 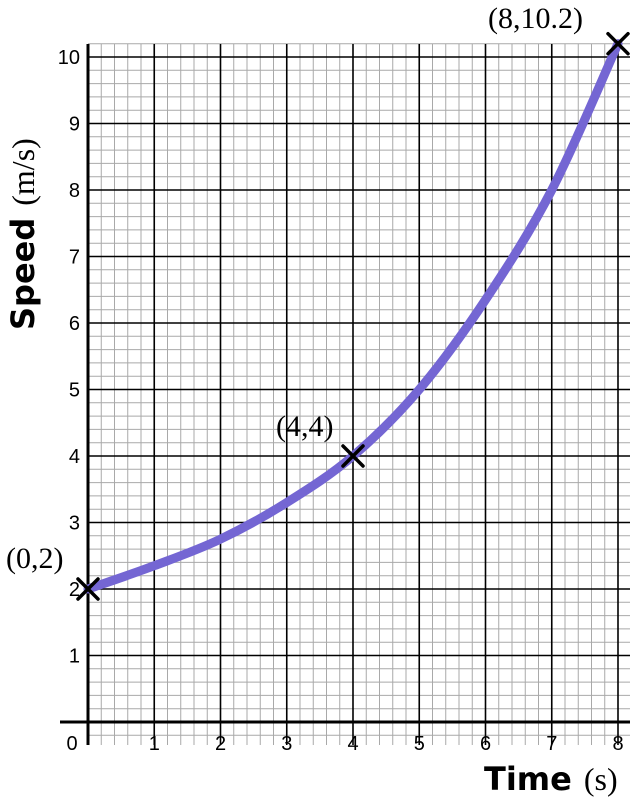 What do you see at coordinates (74, 590) in the screenshot?
I see `y-tick-label: 2` at bounding box center [74, 590].